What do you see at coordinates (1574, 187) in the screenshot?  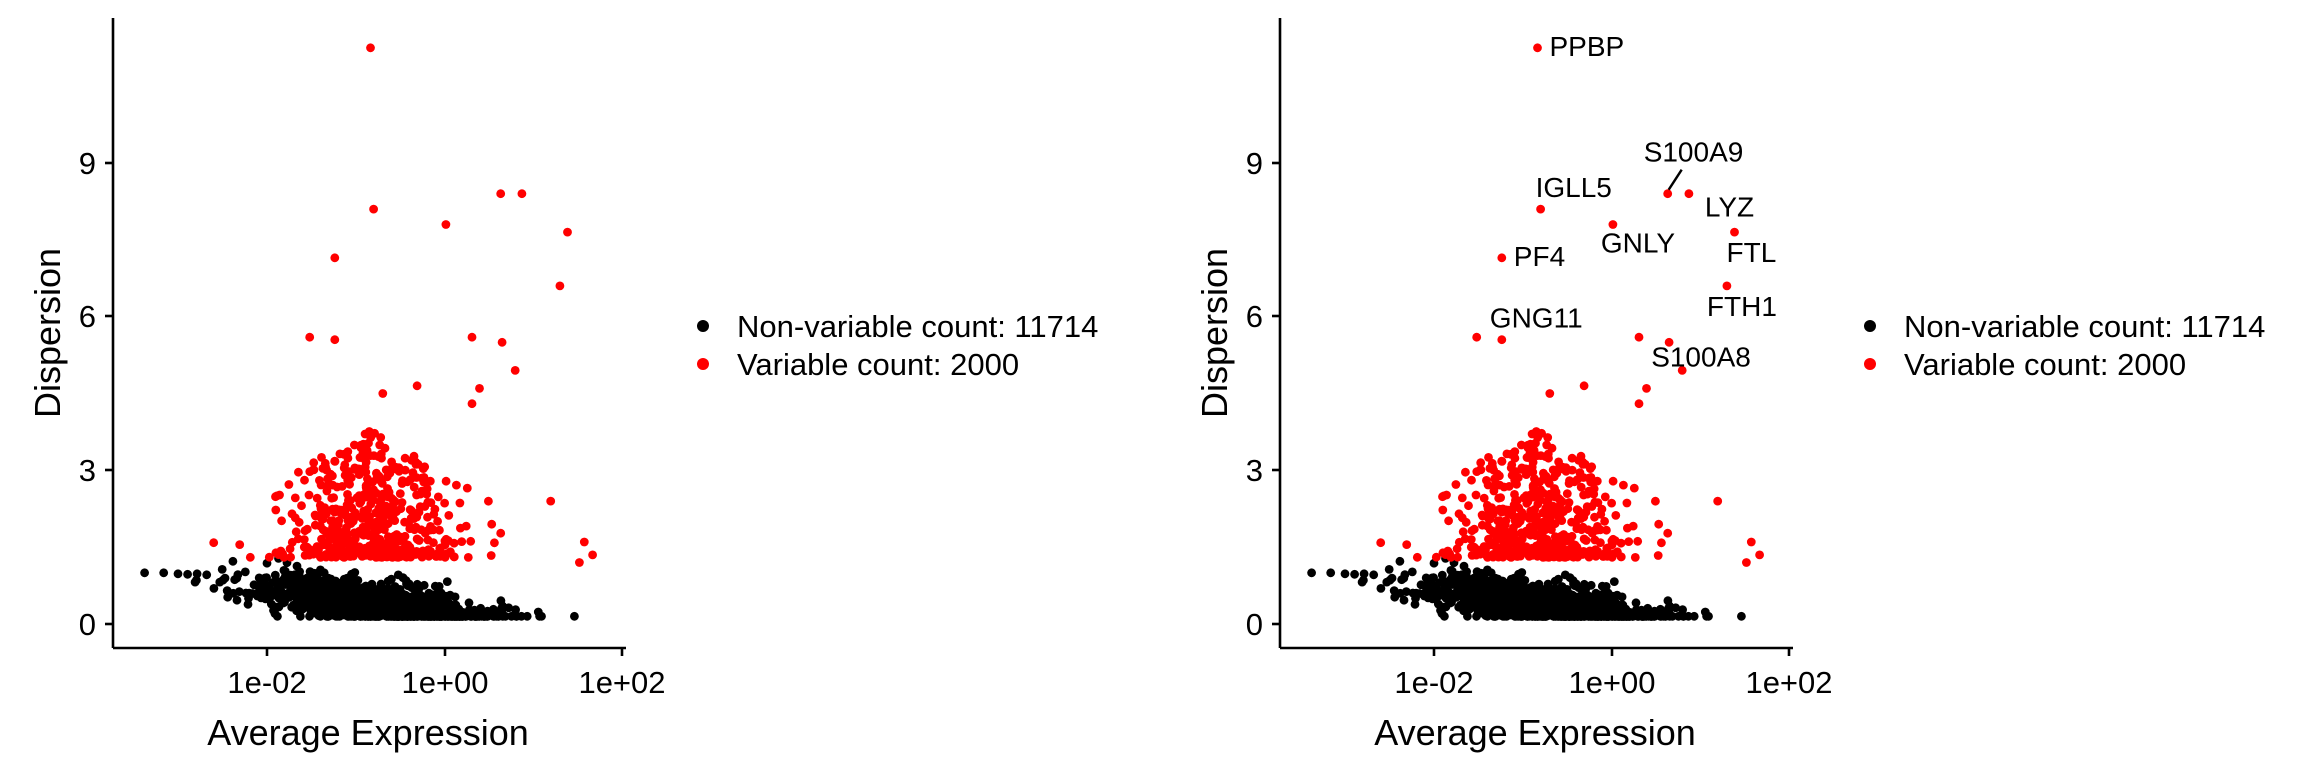 I see `gene-label: IGLL5` at bounding box center [1574, 187].